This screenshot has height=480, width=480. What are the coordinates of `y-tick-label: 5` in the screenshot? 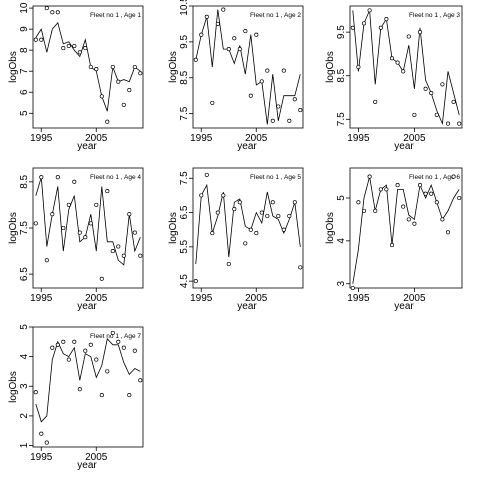 It's located at (24, 113).